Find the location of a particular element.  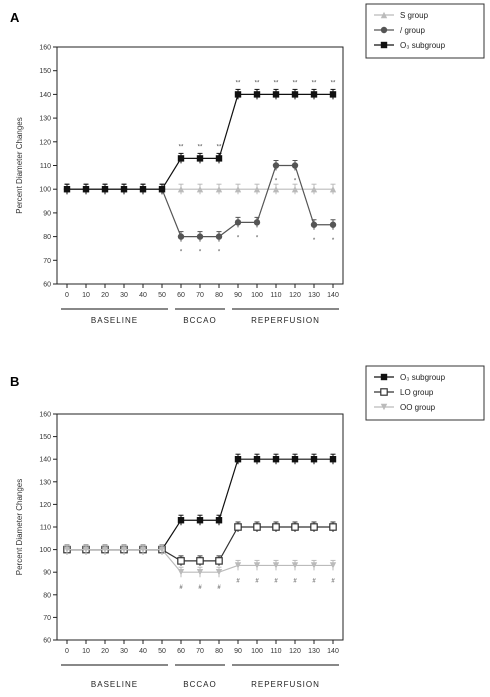

legend-label: S group is located at coordinates (414, 15).